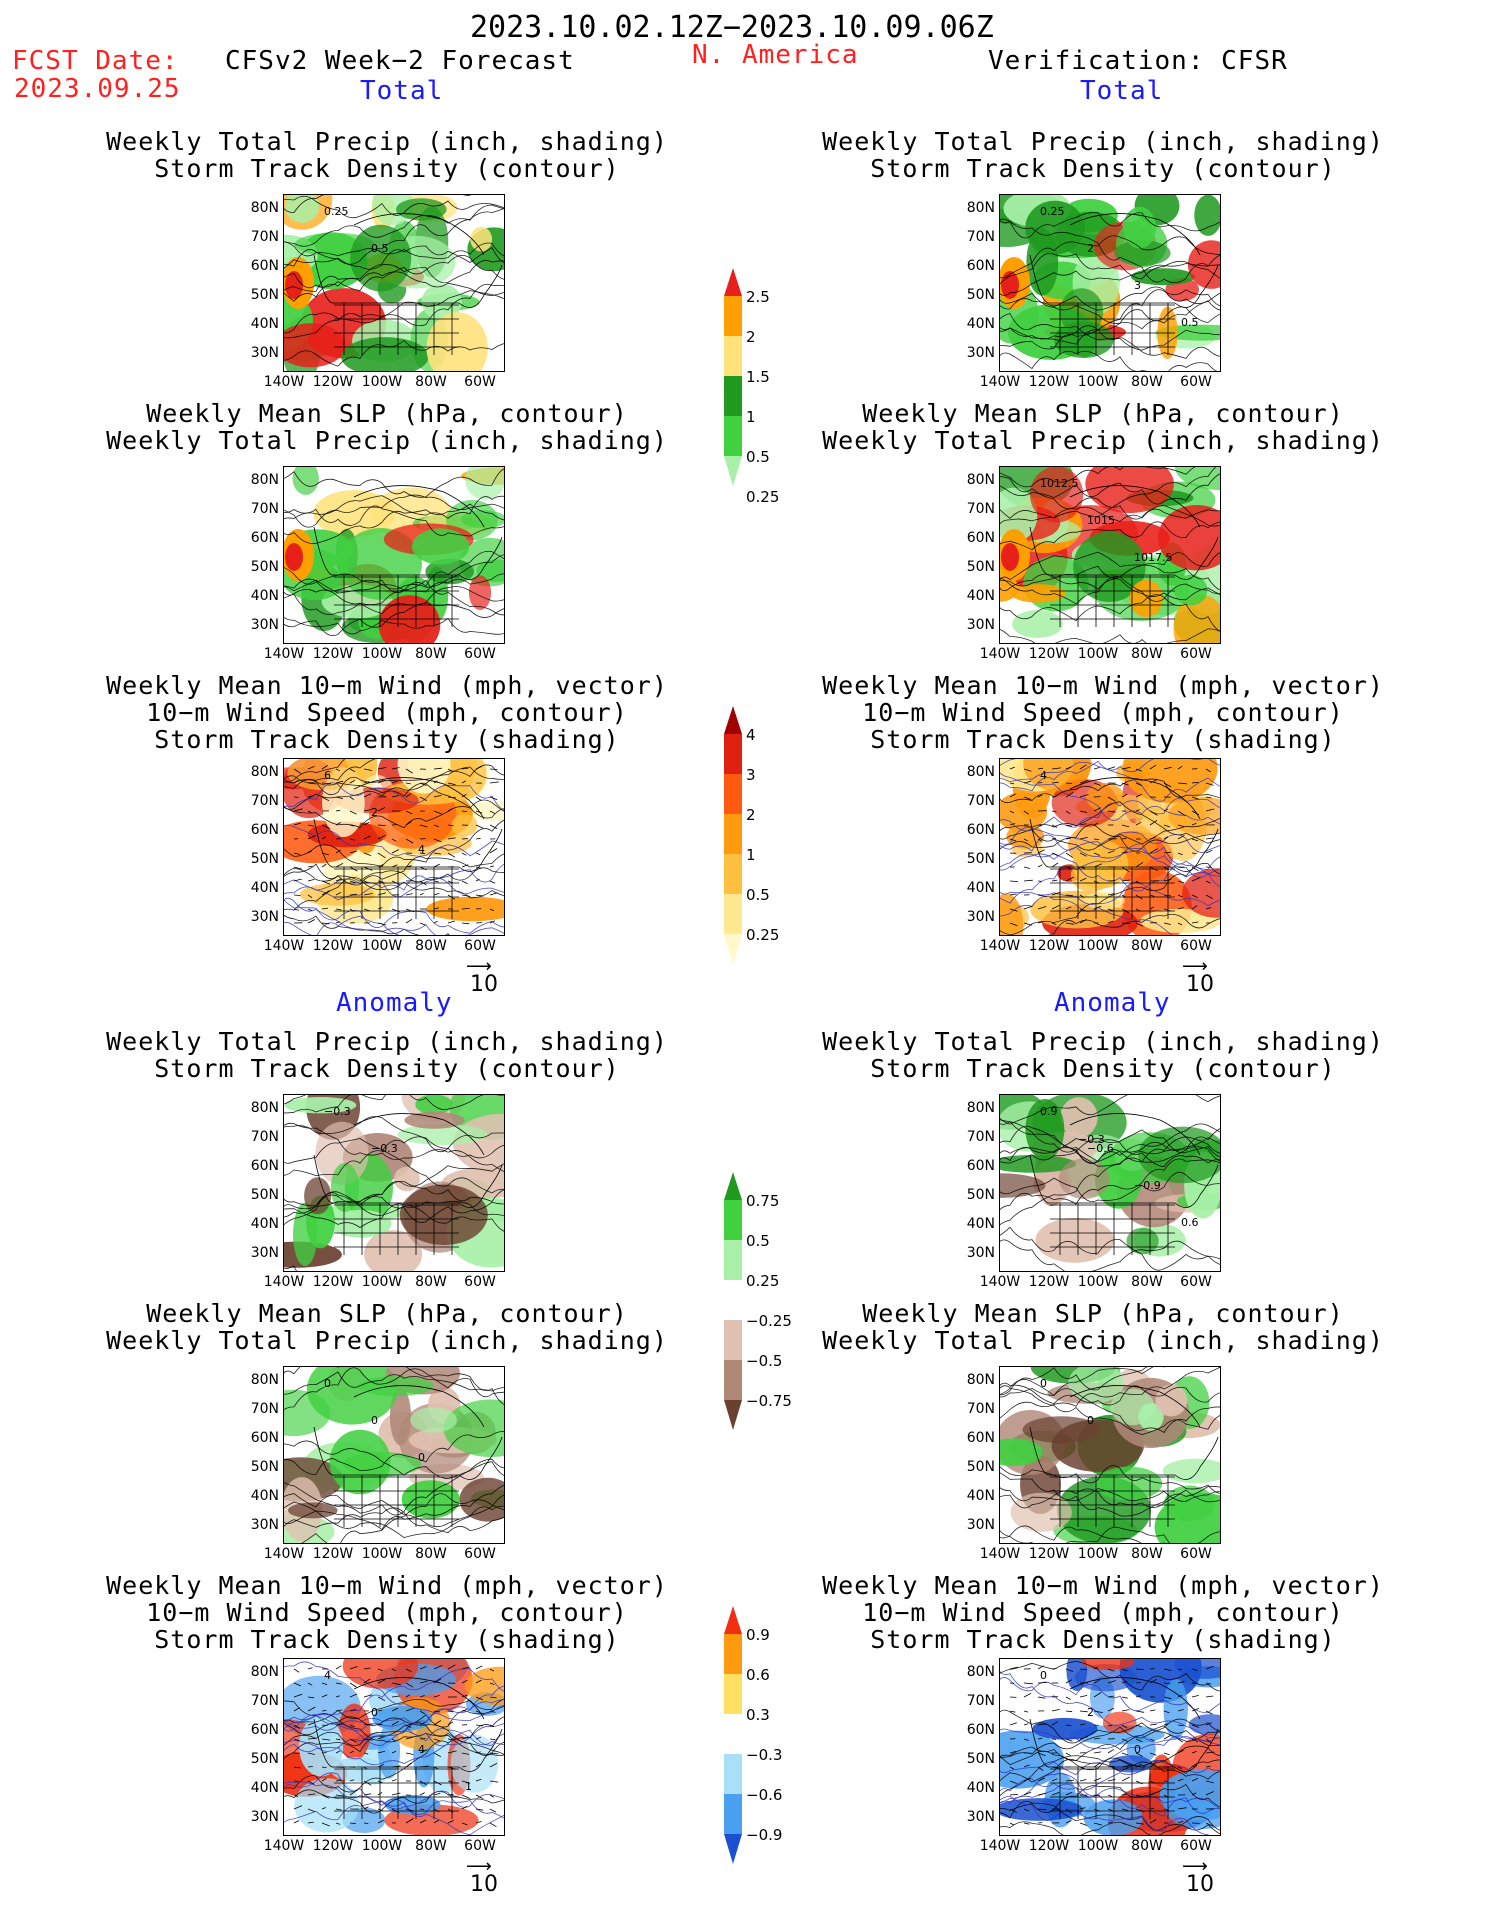 The height and width of the screenshot is (1925, 1487). Describe the element at coordinates (1122, 91) in the screenshot. I see `total-label-right: Total` at that location.